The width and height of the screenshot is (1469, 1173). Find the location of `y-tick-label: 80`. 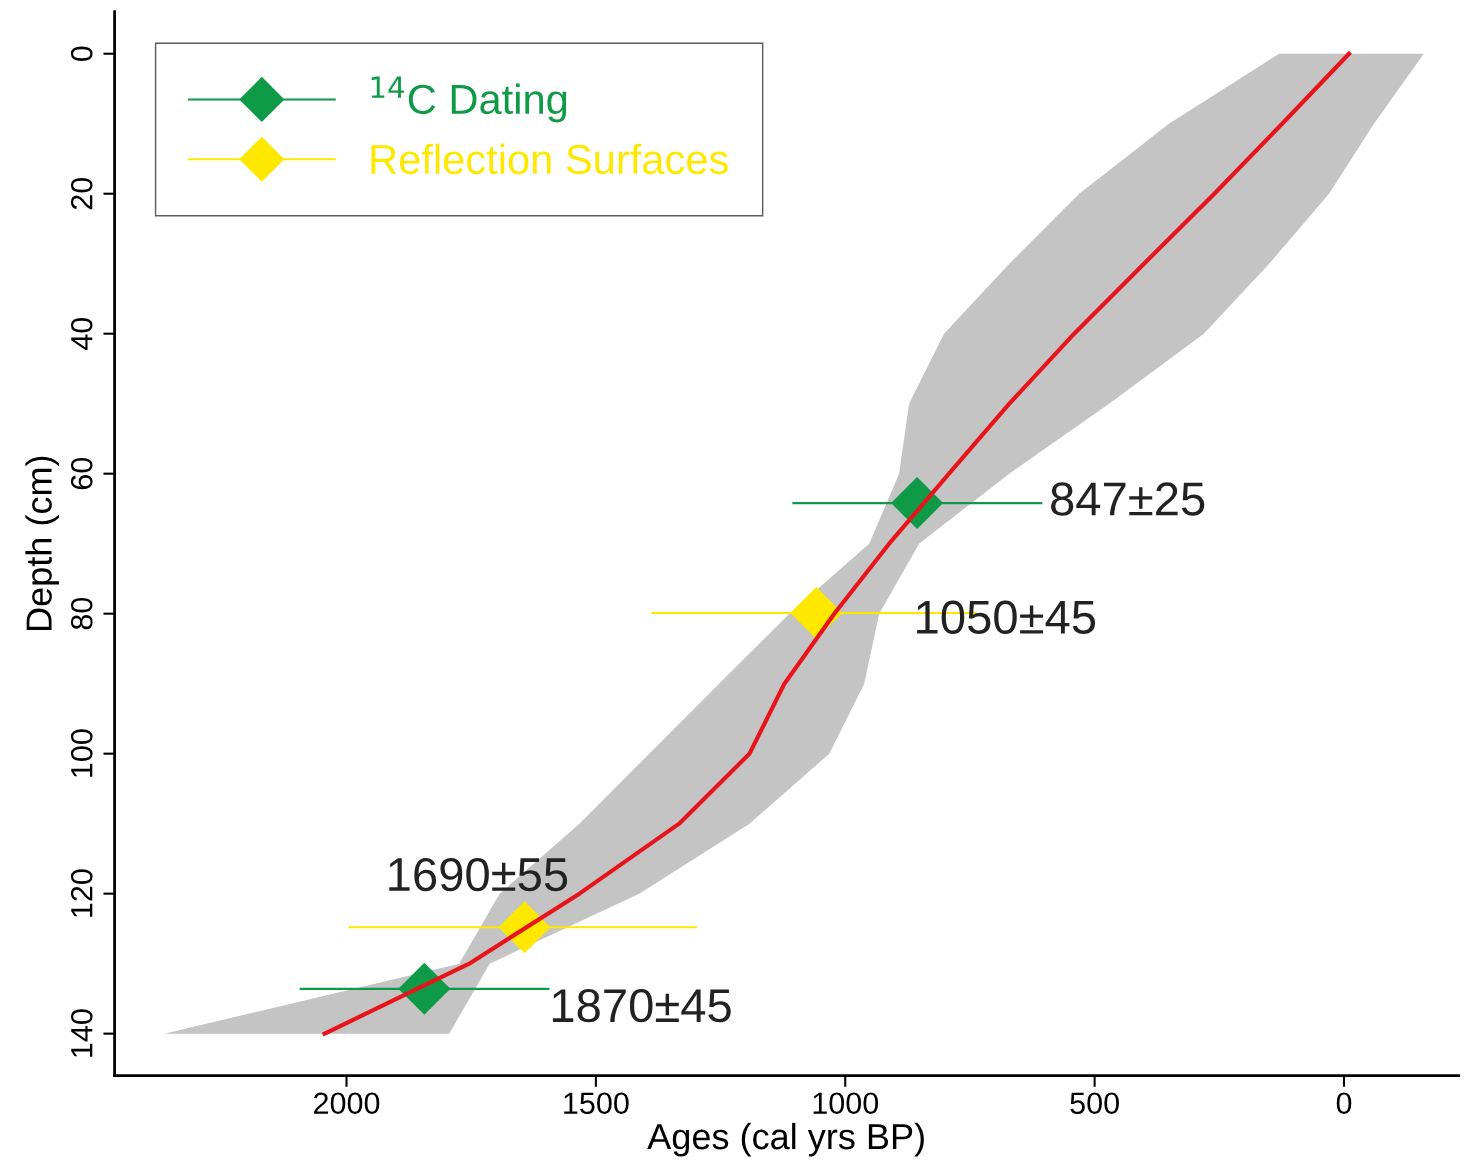

y-tick-label: 80 is located at coordinates (81, 613).